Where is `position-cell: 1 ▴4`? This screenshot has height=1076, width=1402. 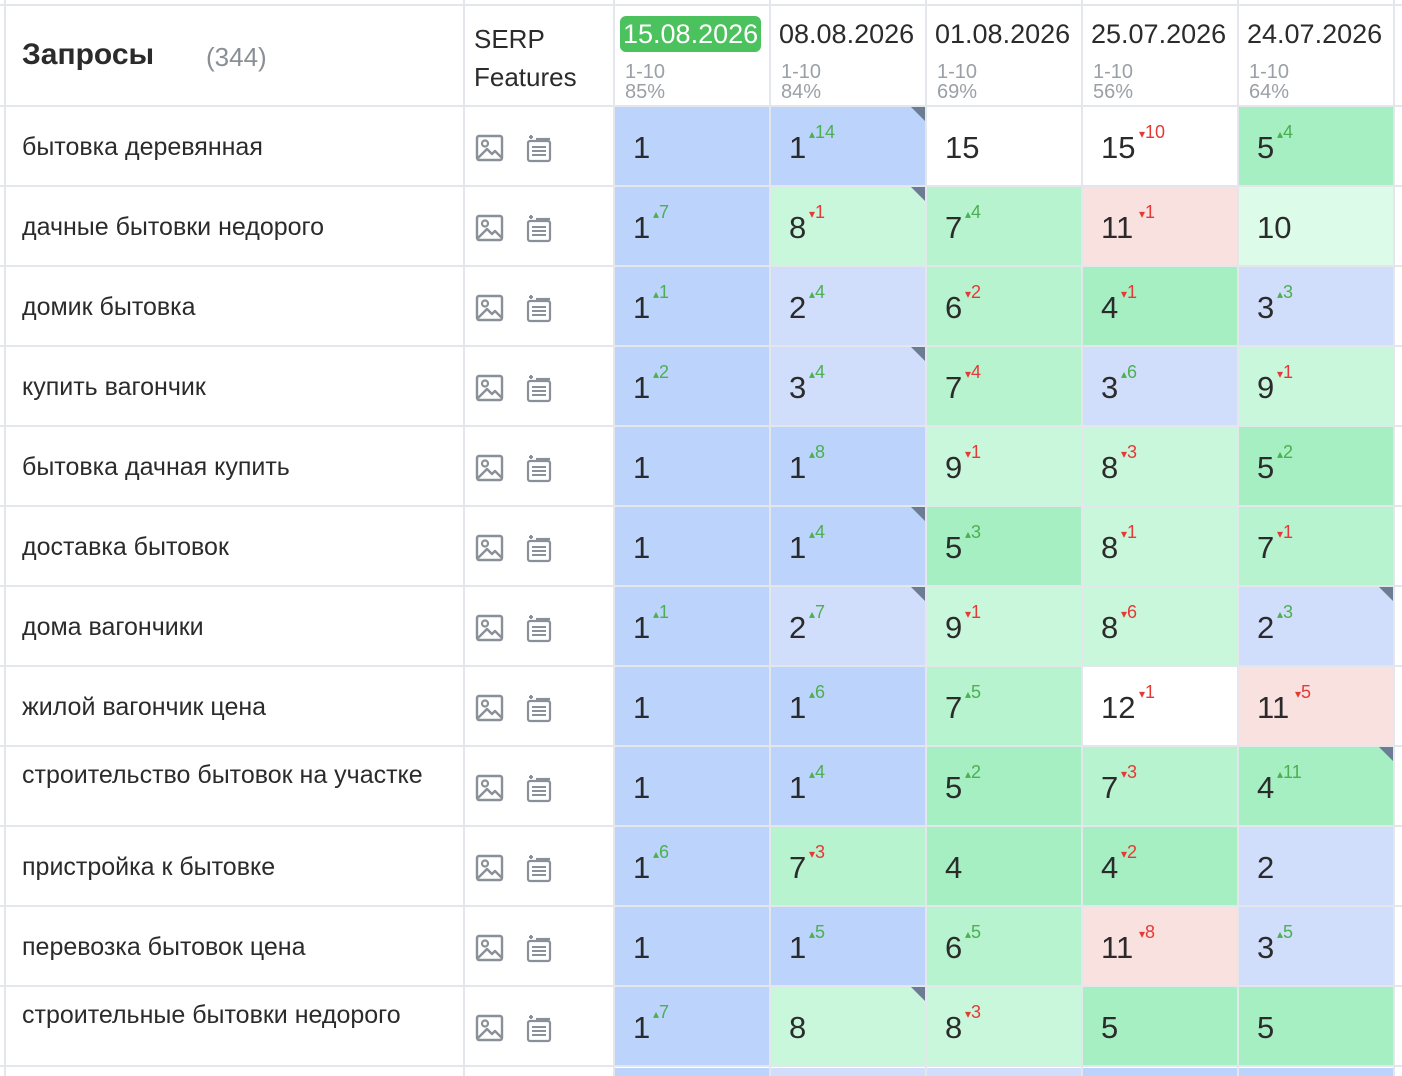 position-cell: 1 ▴4 is located at coordinates (849, 546).